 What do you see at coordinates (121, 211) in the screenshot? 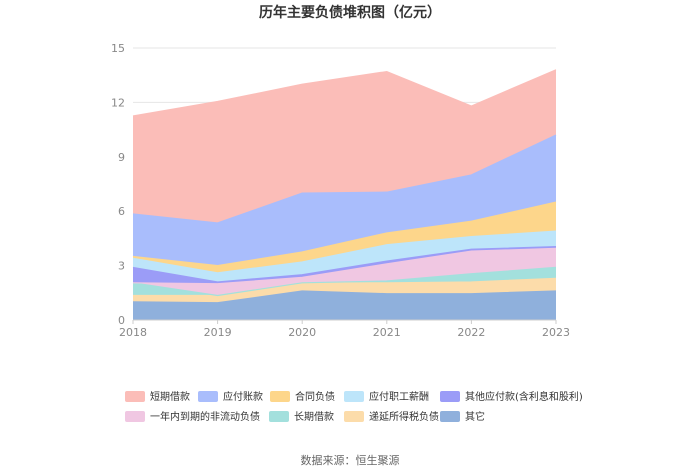
I see `y-tick-label: 6` at bounding box center [121, 211].